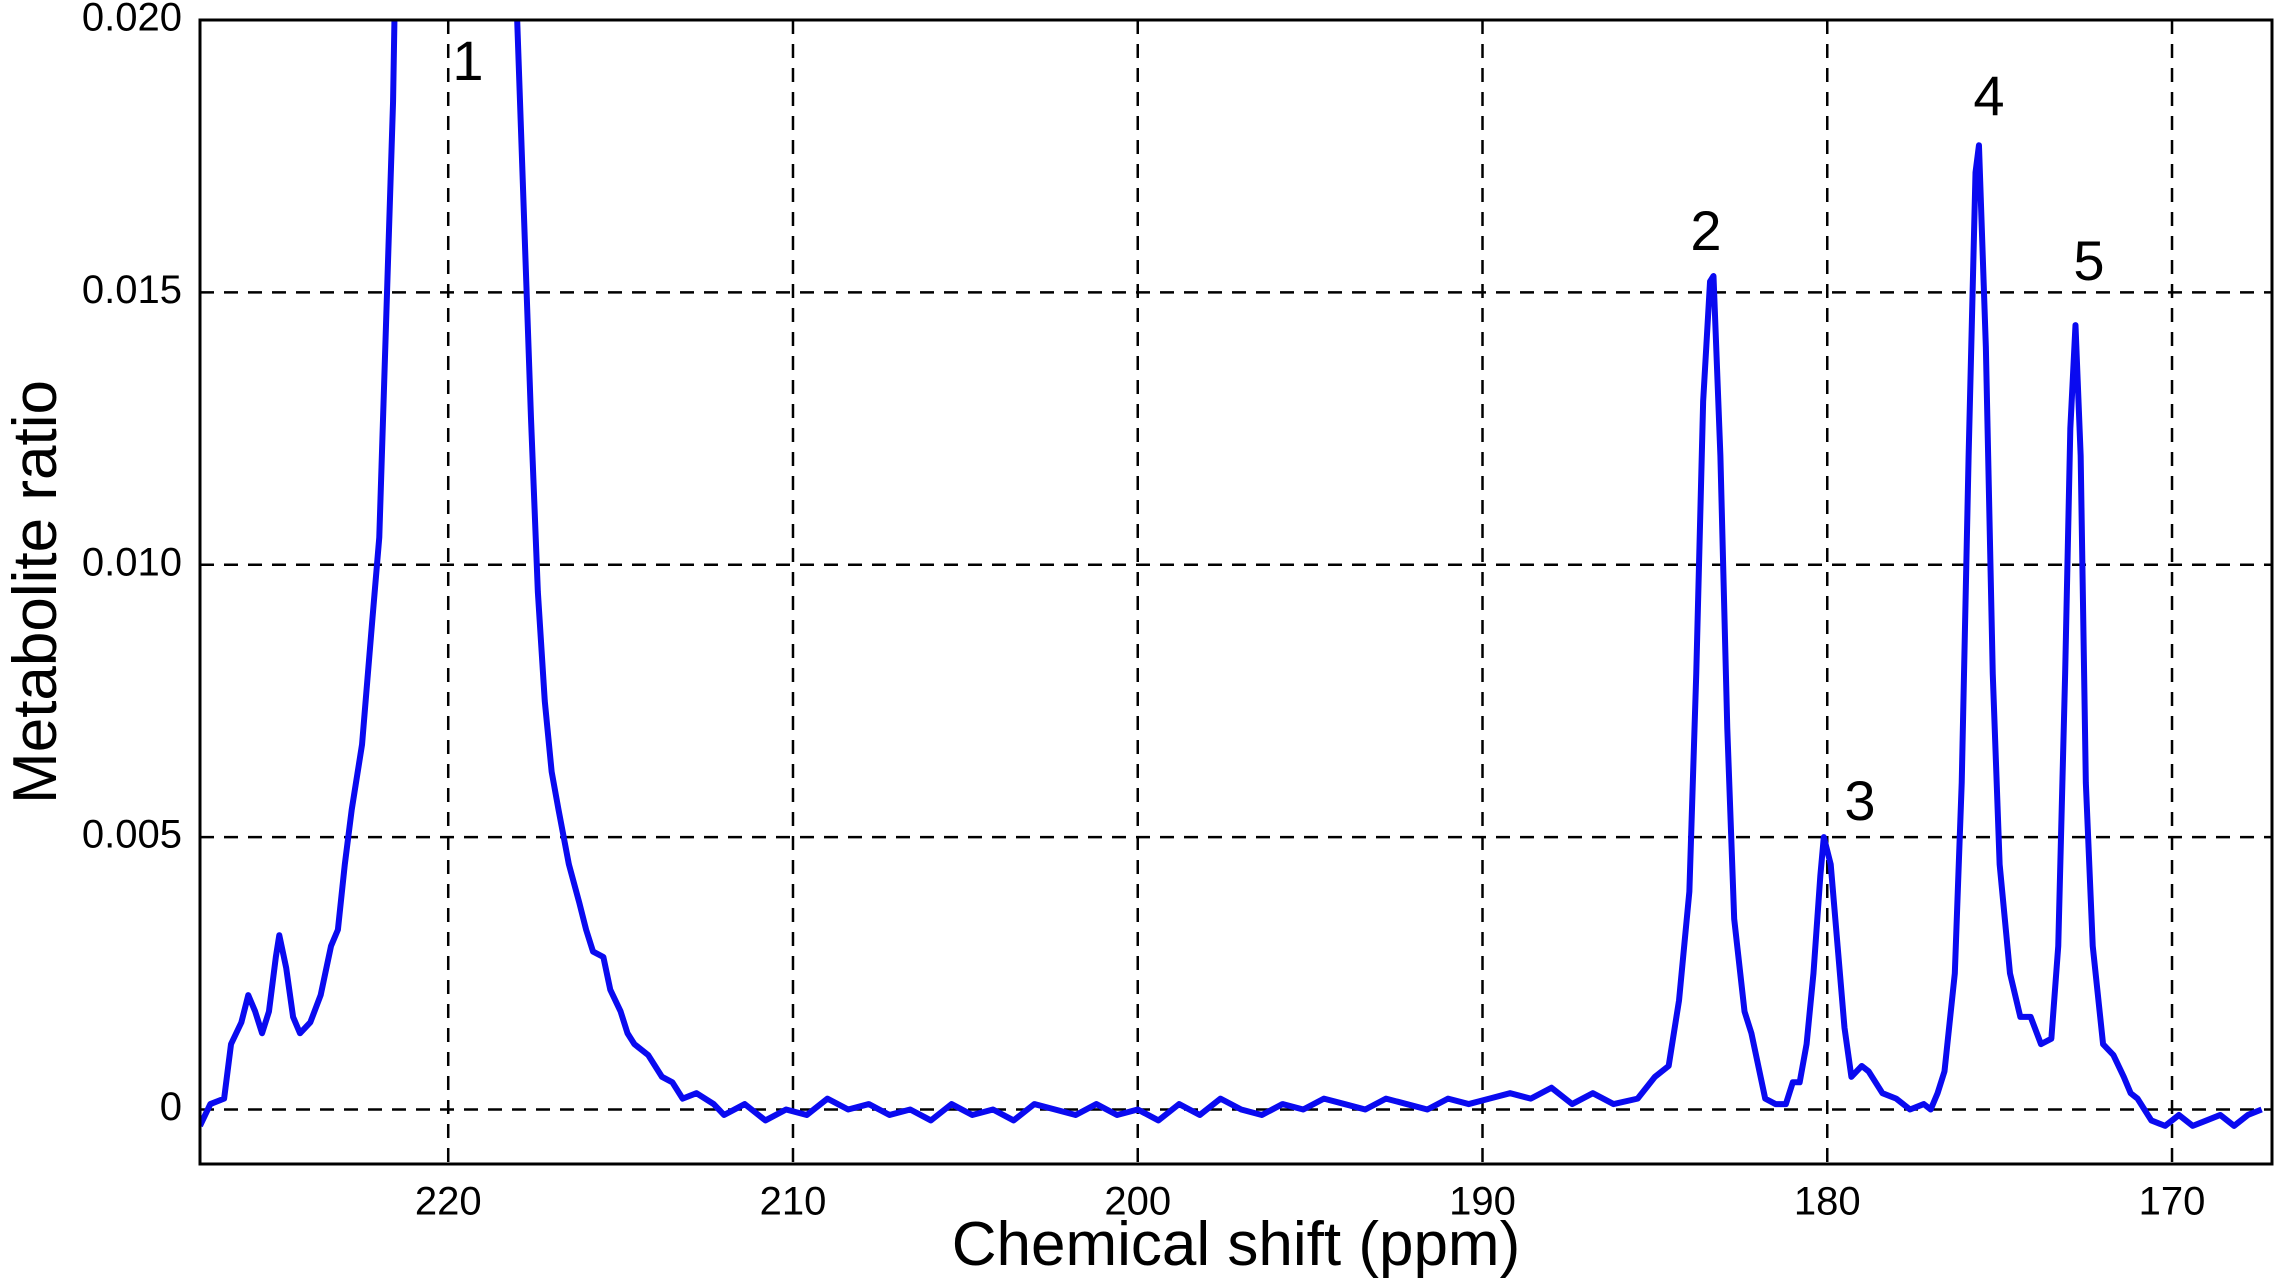 This screenshot has width=2275, height=1285. Describe the element at coordinates (132, 562) in the screenshot. I see `y-tick-label: 0.010` at that location.